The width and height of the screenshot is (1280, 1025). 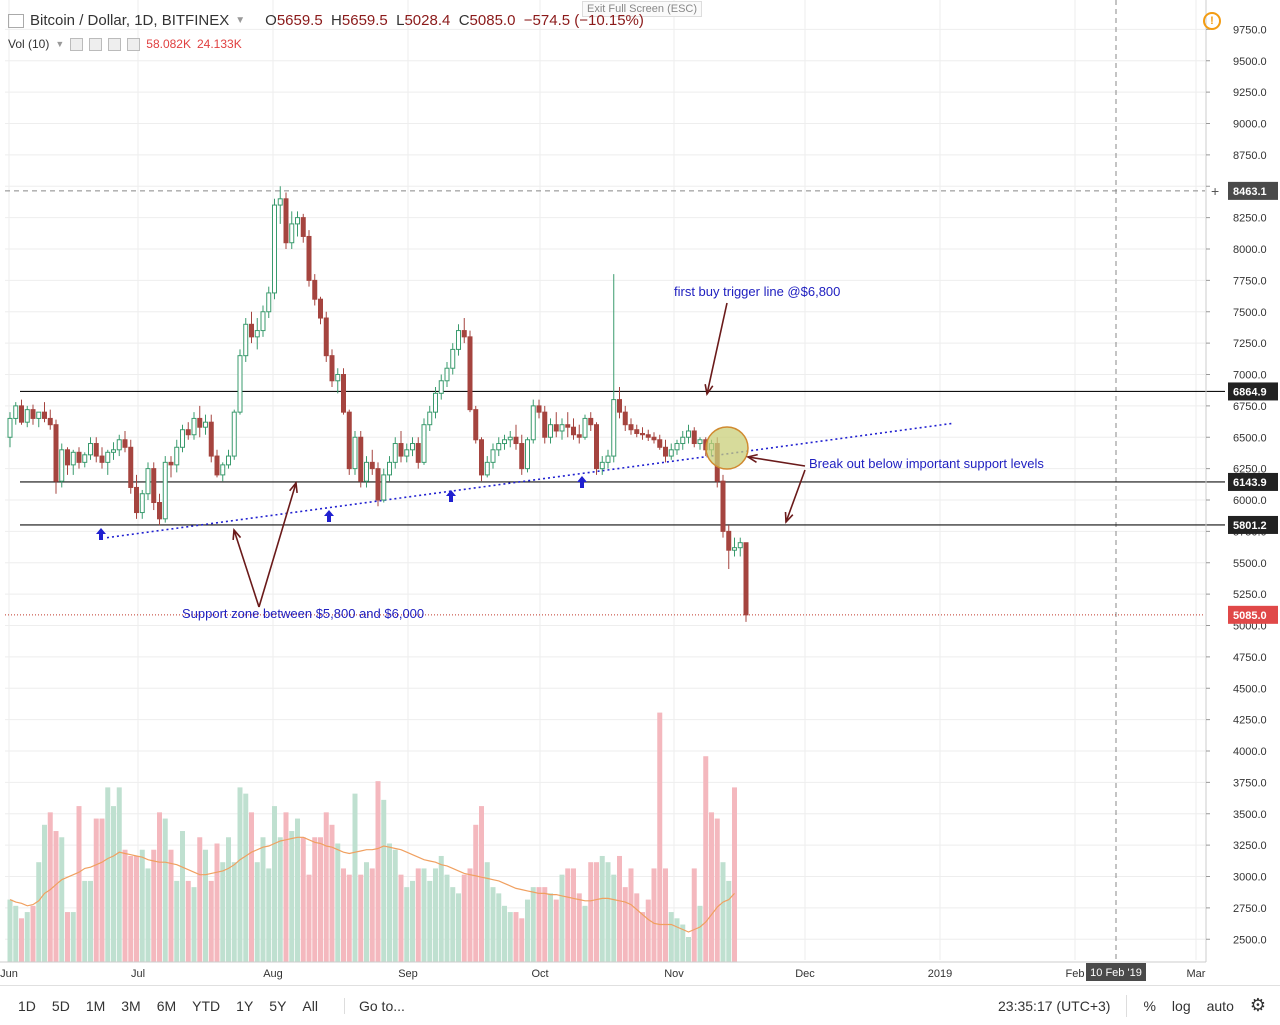 I want to click on timeframe-1m: 1M, so click(x=95, y=1005).